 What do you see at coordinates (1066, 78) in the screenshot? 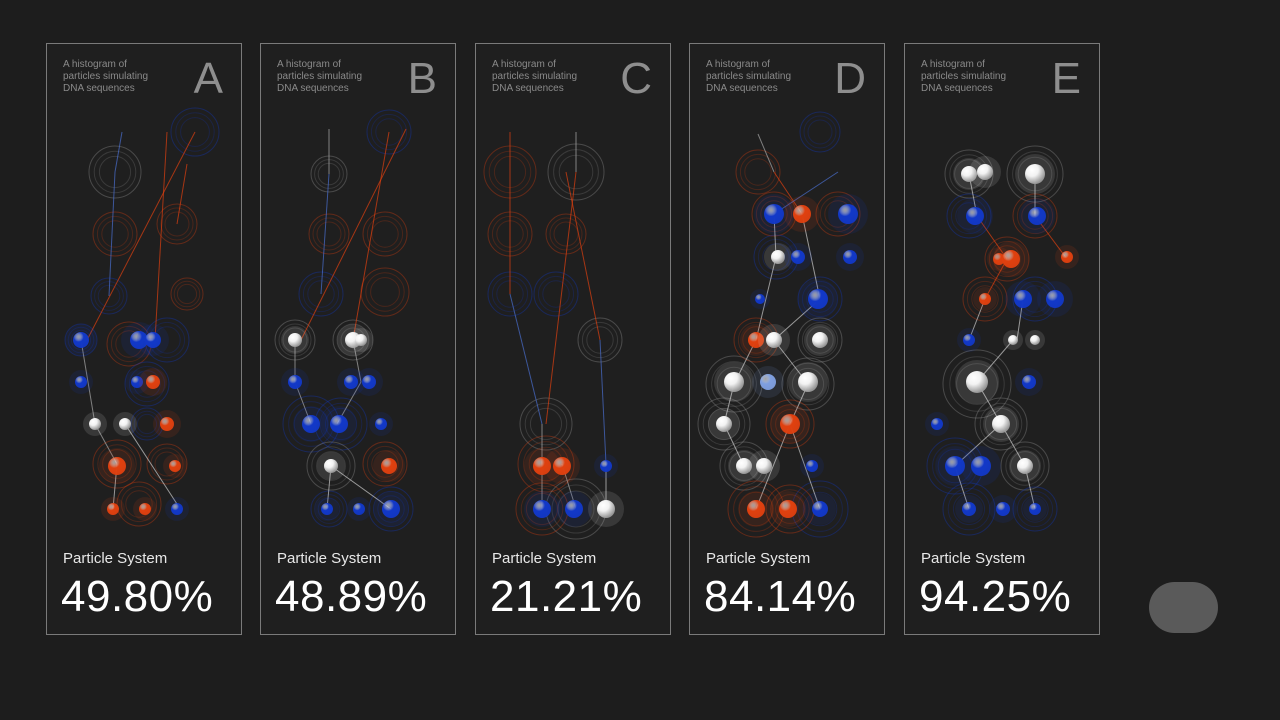
I see `panel-letter: E` at bounding box center [1066, 78].